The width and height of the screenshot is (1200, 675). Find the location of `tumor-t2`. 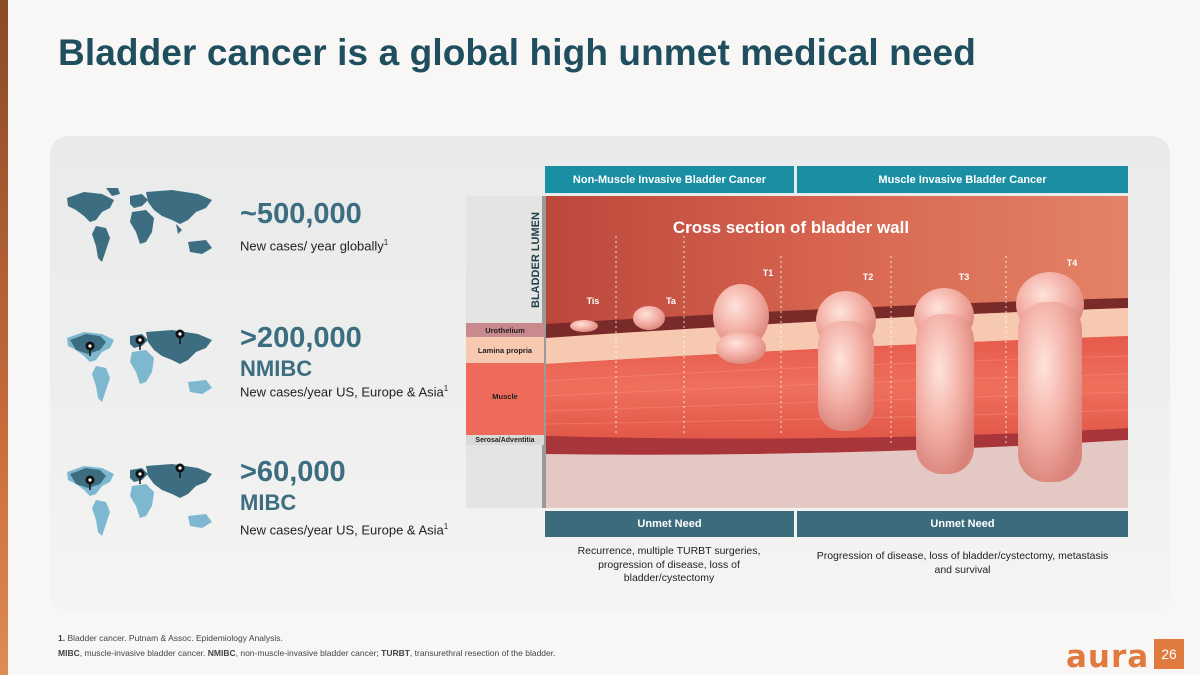

tumor-t2 is located at coordinates (846, 361).